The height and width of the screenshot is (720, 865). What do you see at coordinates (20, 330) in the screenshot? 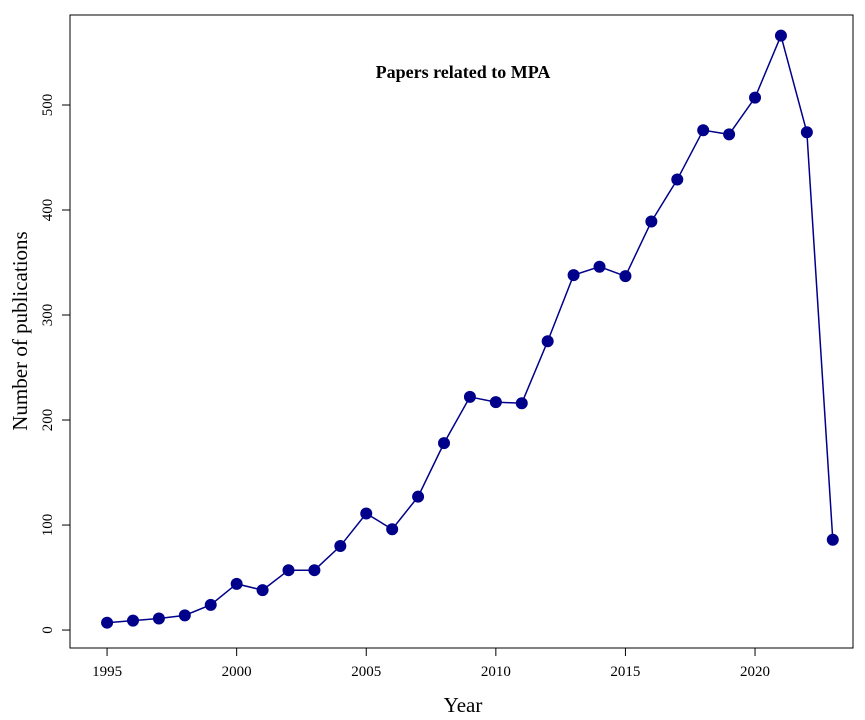
I see `y-axis-label: Number of publications` at bounding box center [20, 330].